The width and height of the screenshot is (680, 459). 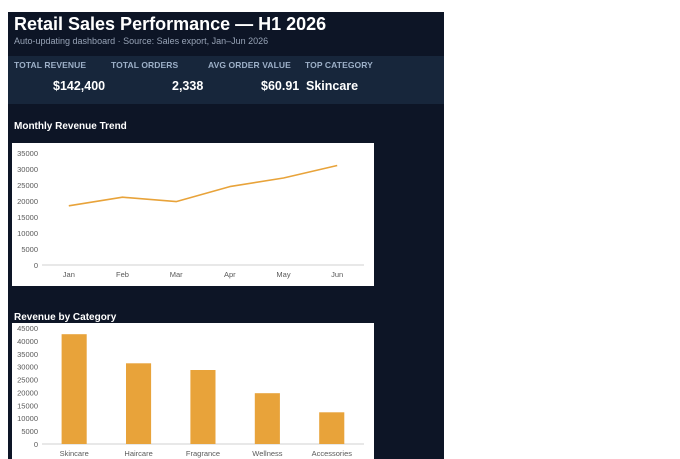 I want to click on kpi-value-top-category: Skincare, so click(x=332, y=86).